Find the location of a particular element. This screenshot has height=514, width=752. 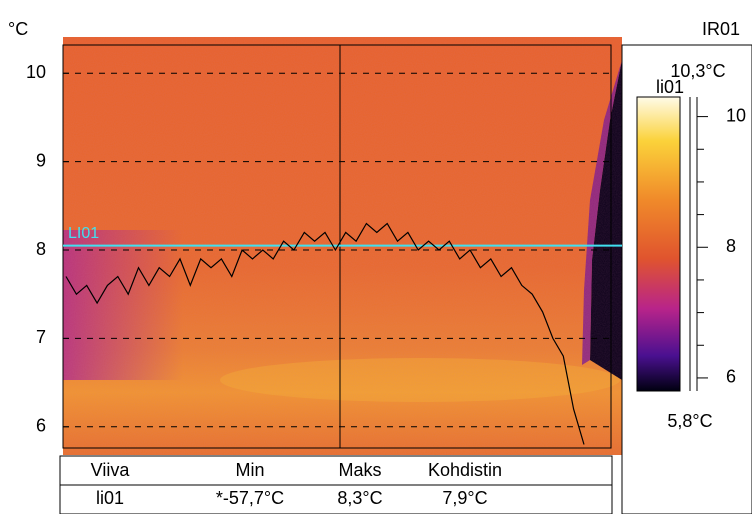

image-id: IR01 is located at coordinates (721, 29).